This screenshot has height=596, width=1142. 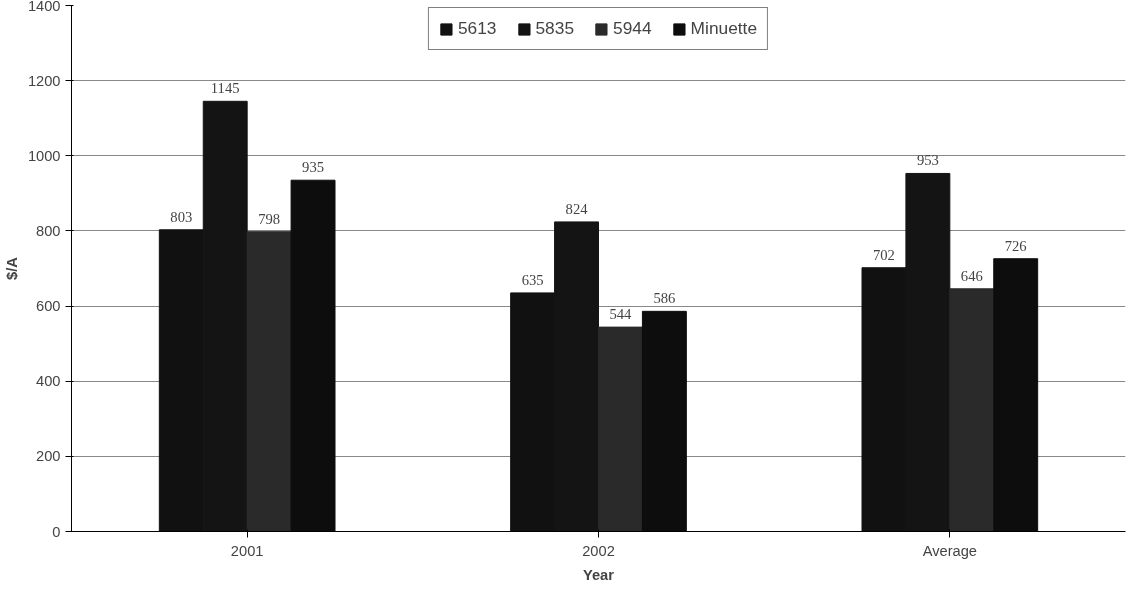 What do you see at coordinates (927, 160) in the screenshot?
I see `data-label: 953` at bounding box center [927, 160].